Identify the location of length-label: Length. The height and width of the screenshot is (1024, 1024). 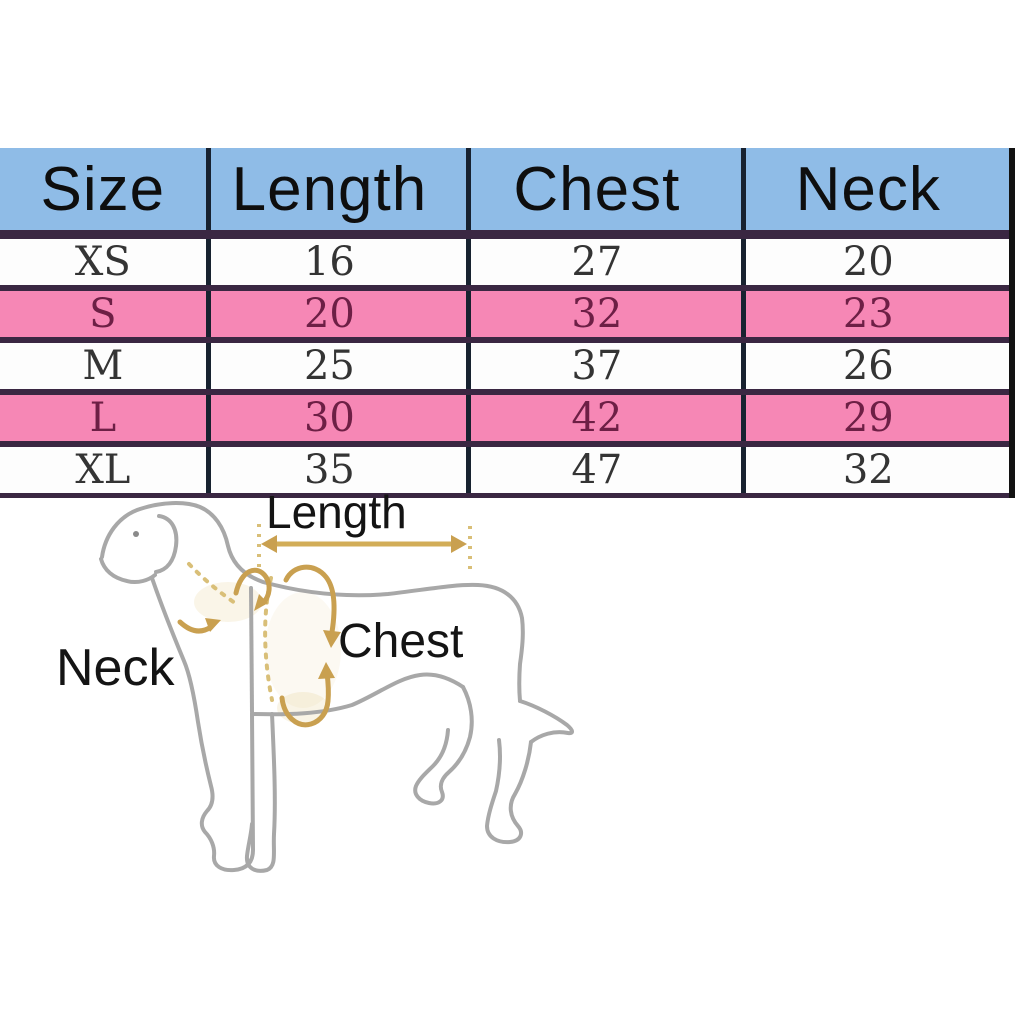
(336, 512).